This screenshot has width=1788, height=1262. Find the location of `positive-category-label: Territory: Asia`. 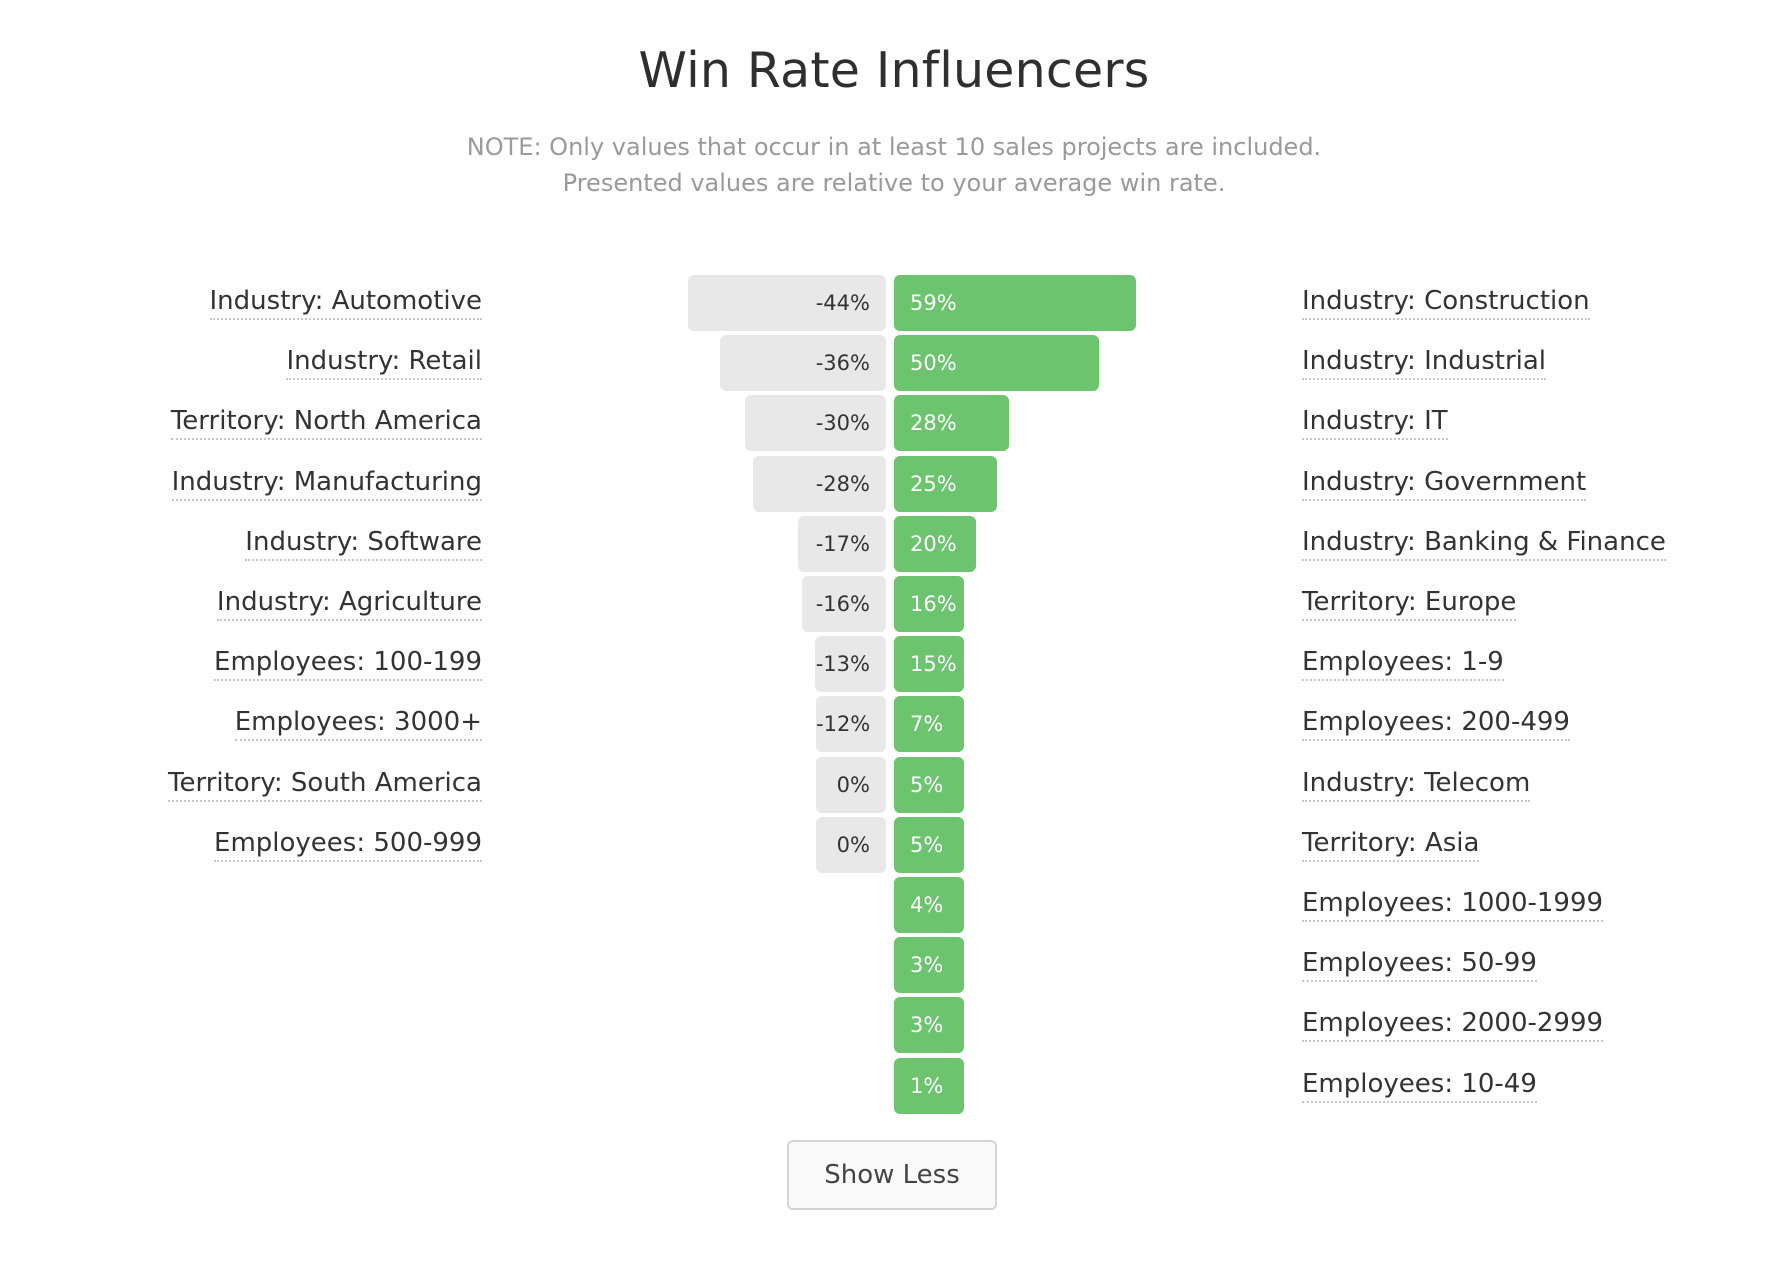

positive-category-label: Territory: Asia is located at coordinates (1391, 844).